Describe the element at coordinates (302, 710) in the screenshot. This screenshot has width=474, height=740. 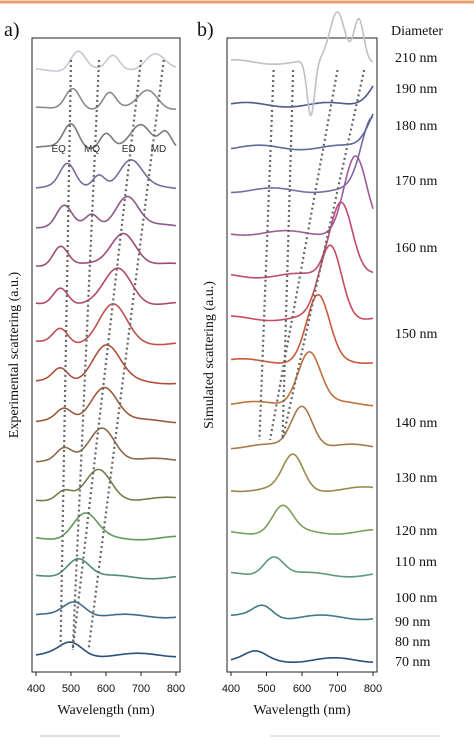
I see `panel-b-x-axis-label: Wavelength (nm)` at that location.